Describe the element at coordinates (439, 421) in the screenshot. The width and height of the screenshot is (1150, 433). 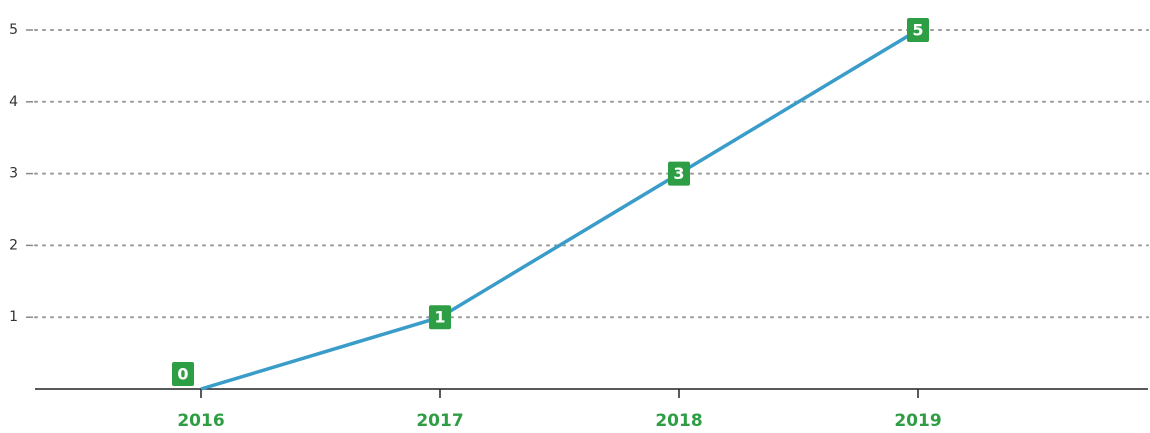
I see `x-tick-label: 2017` at that location.